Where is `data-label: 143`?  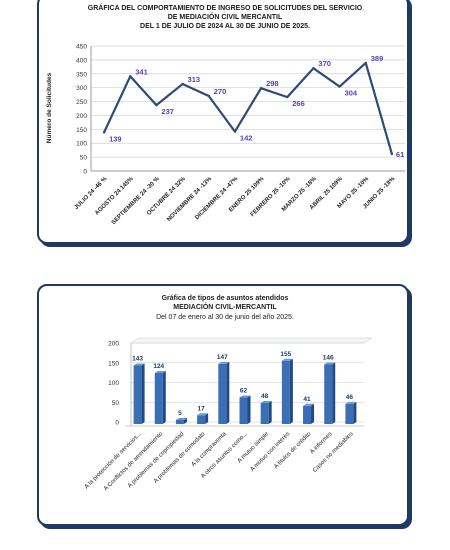 data-label: 143 is located at coordinates (137, 359).